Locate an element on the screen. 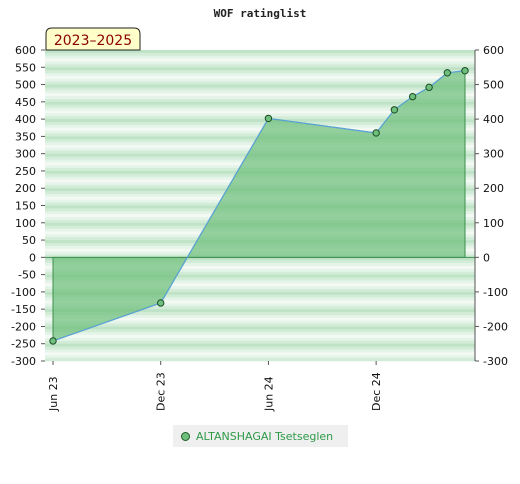 This screenshot has height=484, width=520. y-tick-label-right: -200 is located at coordinates (495, 326).